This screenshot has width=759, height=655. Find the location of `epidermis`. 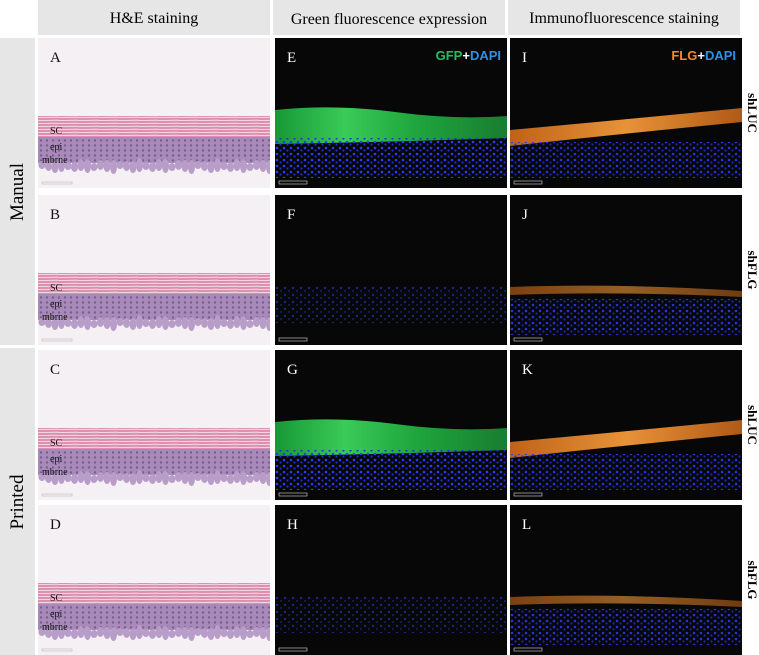

epidermis is located at coordinates (154, 150).